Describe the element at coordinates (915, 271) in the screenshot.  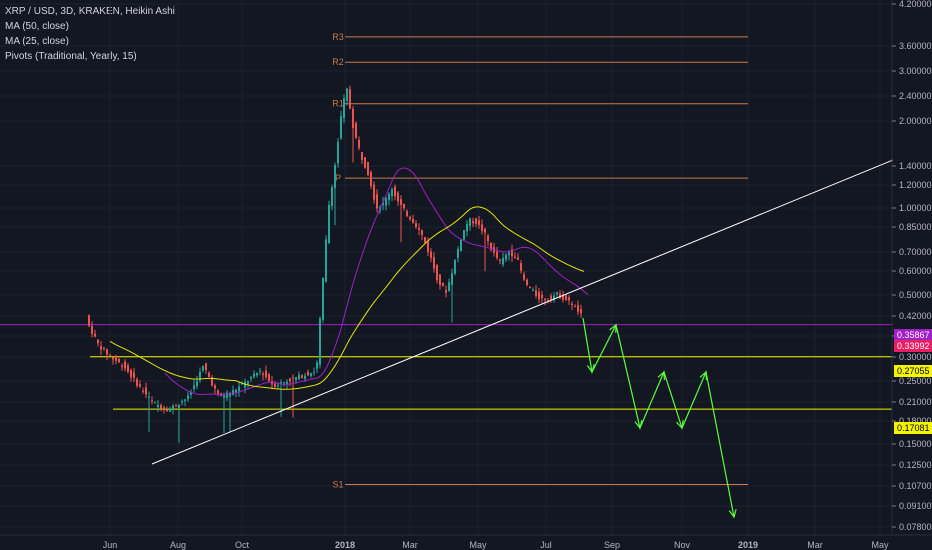
I see `y-tick-label: 0.60000` at that location.